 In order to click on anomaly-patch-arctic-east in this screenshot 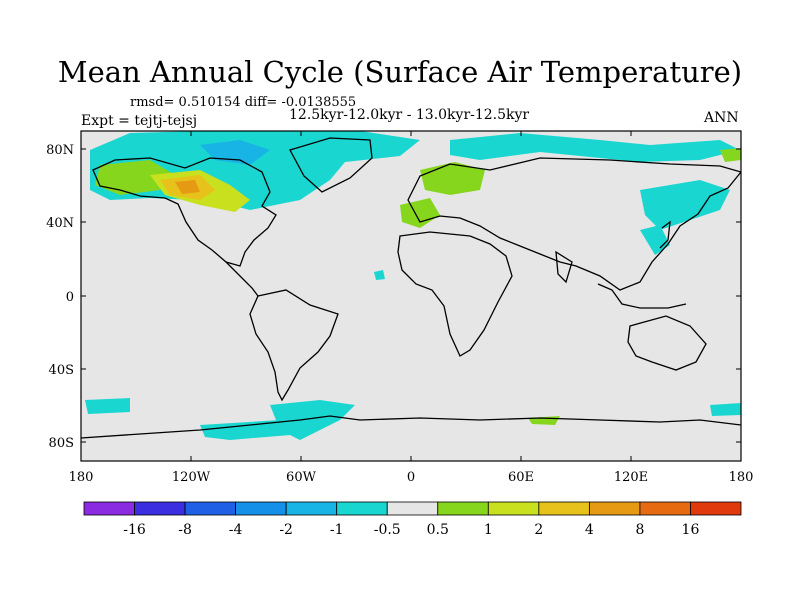, I will do `click(595, 147)`.